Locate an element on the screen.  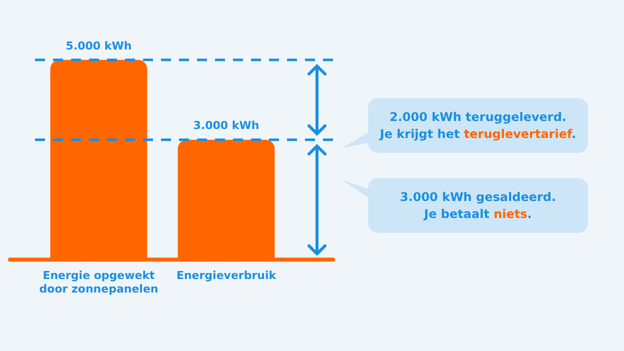
data-label: 3.000 kWh is located at coordinates (226, 125).